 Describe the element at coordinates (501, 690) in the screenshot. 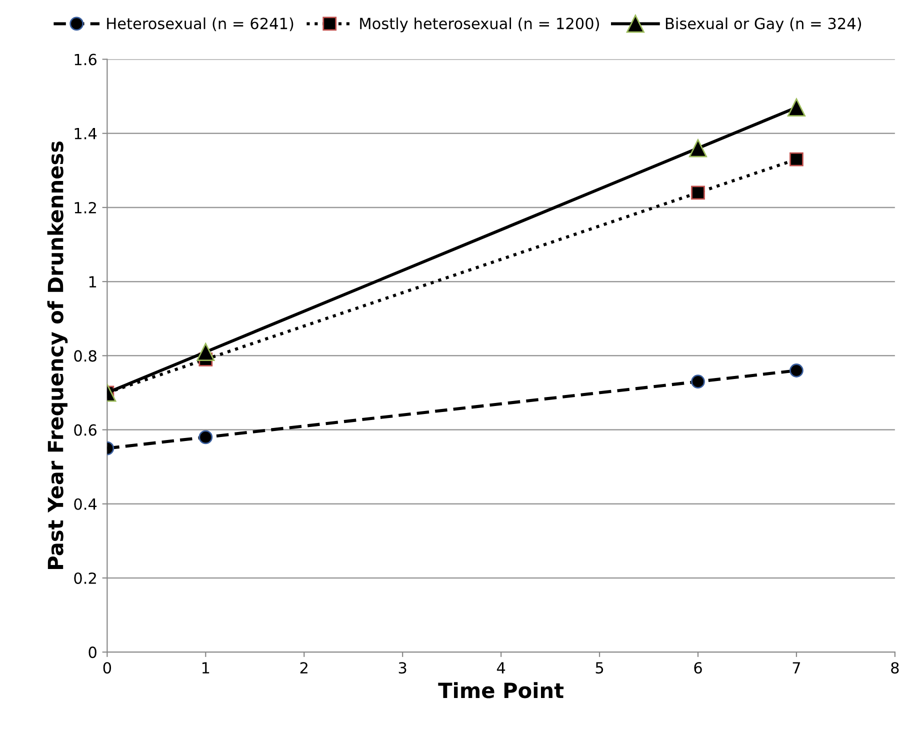

I see `x-axis-title: Time Point` at that location.